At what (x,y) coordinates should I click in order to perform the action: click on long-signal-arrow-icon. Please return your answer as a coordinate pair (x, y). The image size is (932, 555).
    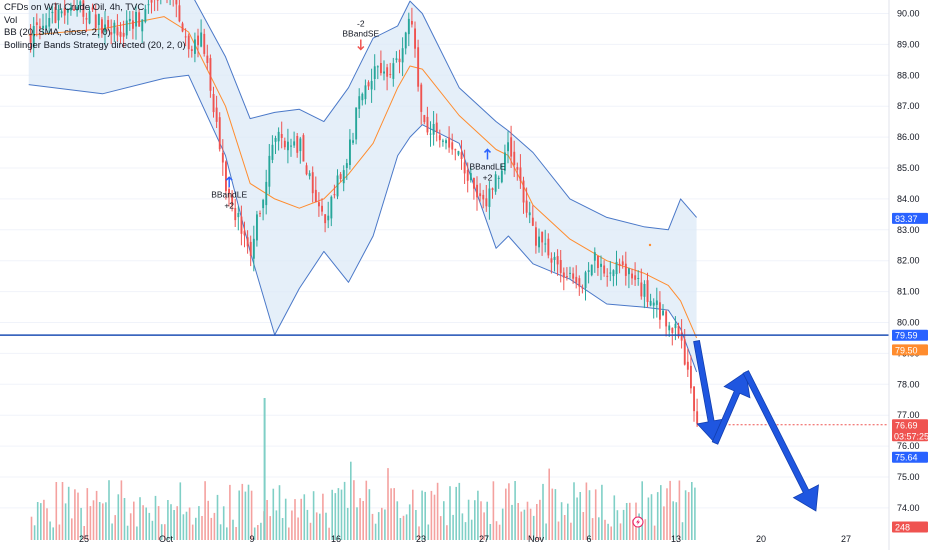
    Looking at the image, I should click on (229, 182).